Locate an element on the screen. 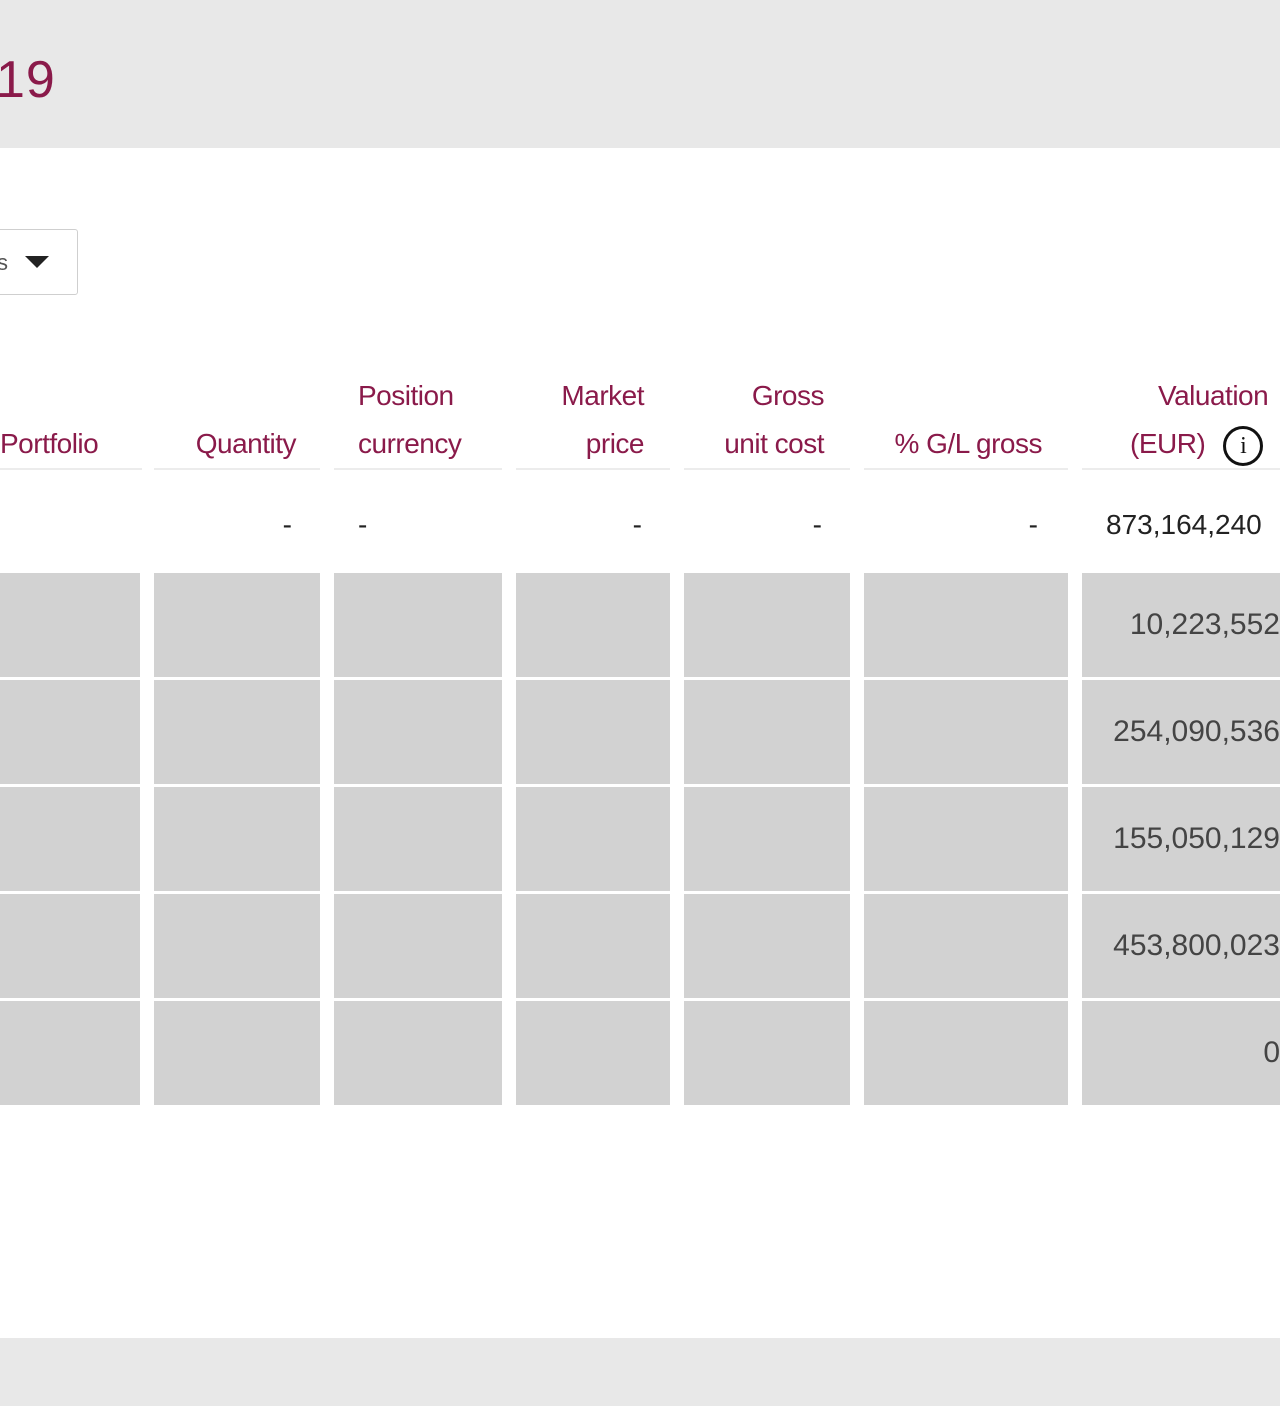  header-line: Market is located at coordinates (602, 395).